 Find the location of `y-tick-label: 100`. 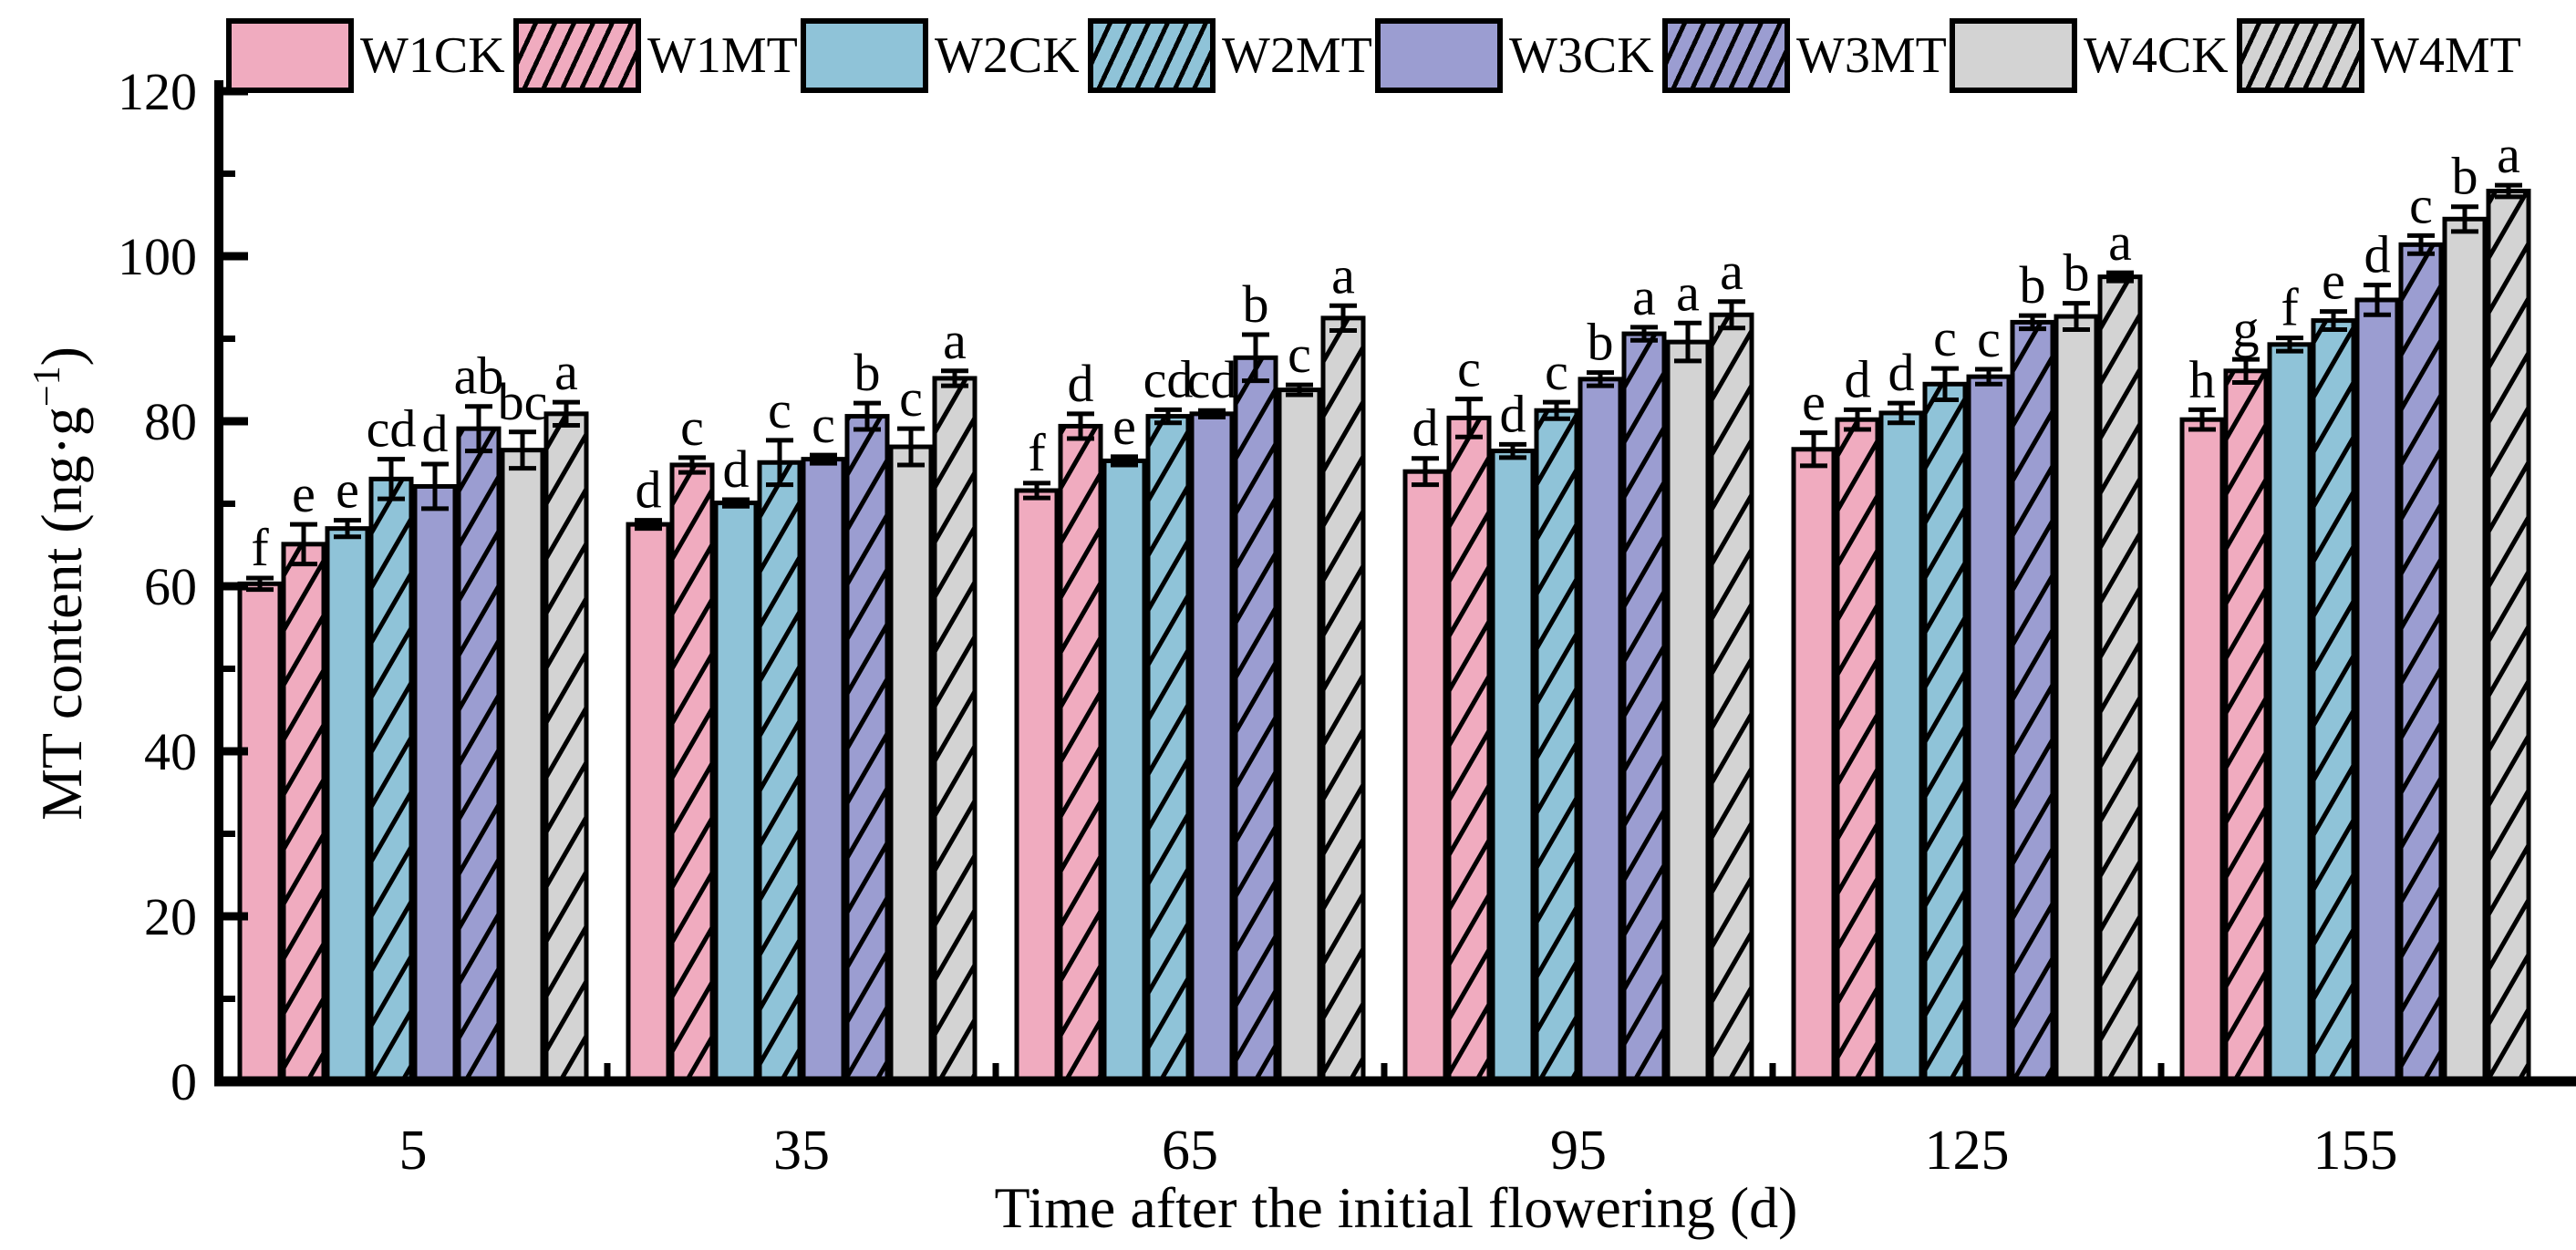

y-tick-label: 100 is located at coordinates (157, 256).